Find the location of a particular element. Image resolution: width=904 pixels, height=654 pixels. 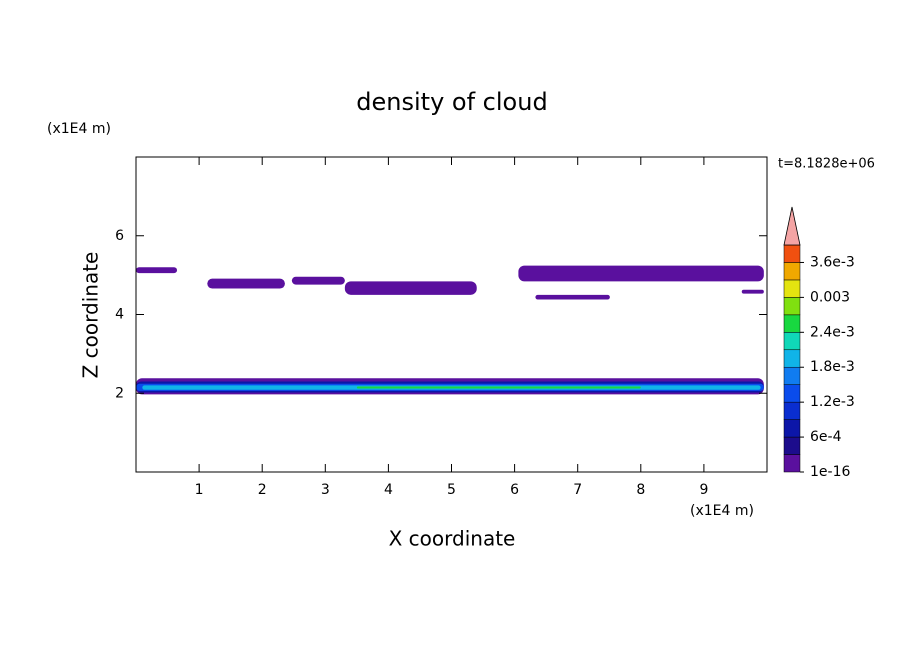

x-tick-label: 7 is located at coordinates (577, 490).